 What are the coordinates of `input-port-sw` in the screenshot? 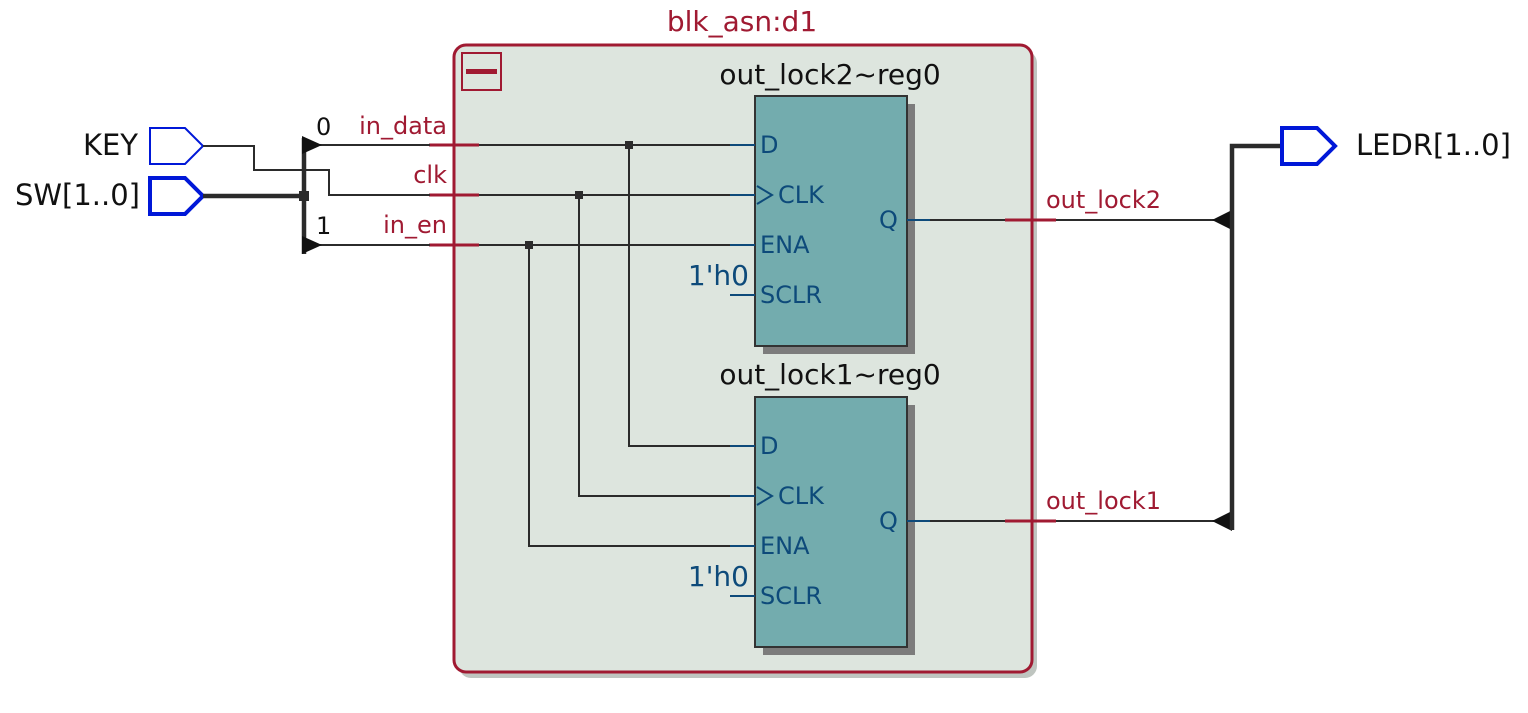 It's located at (177, 196).